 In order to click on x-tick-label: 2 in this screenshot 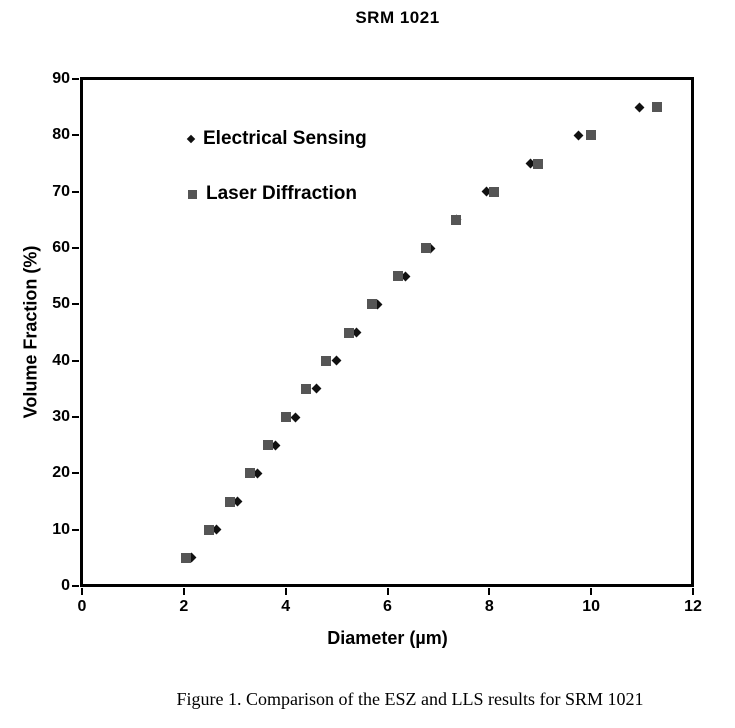, I will do `click(184, 606)`.